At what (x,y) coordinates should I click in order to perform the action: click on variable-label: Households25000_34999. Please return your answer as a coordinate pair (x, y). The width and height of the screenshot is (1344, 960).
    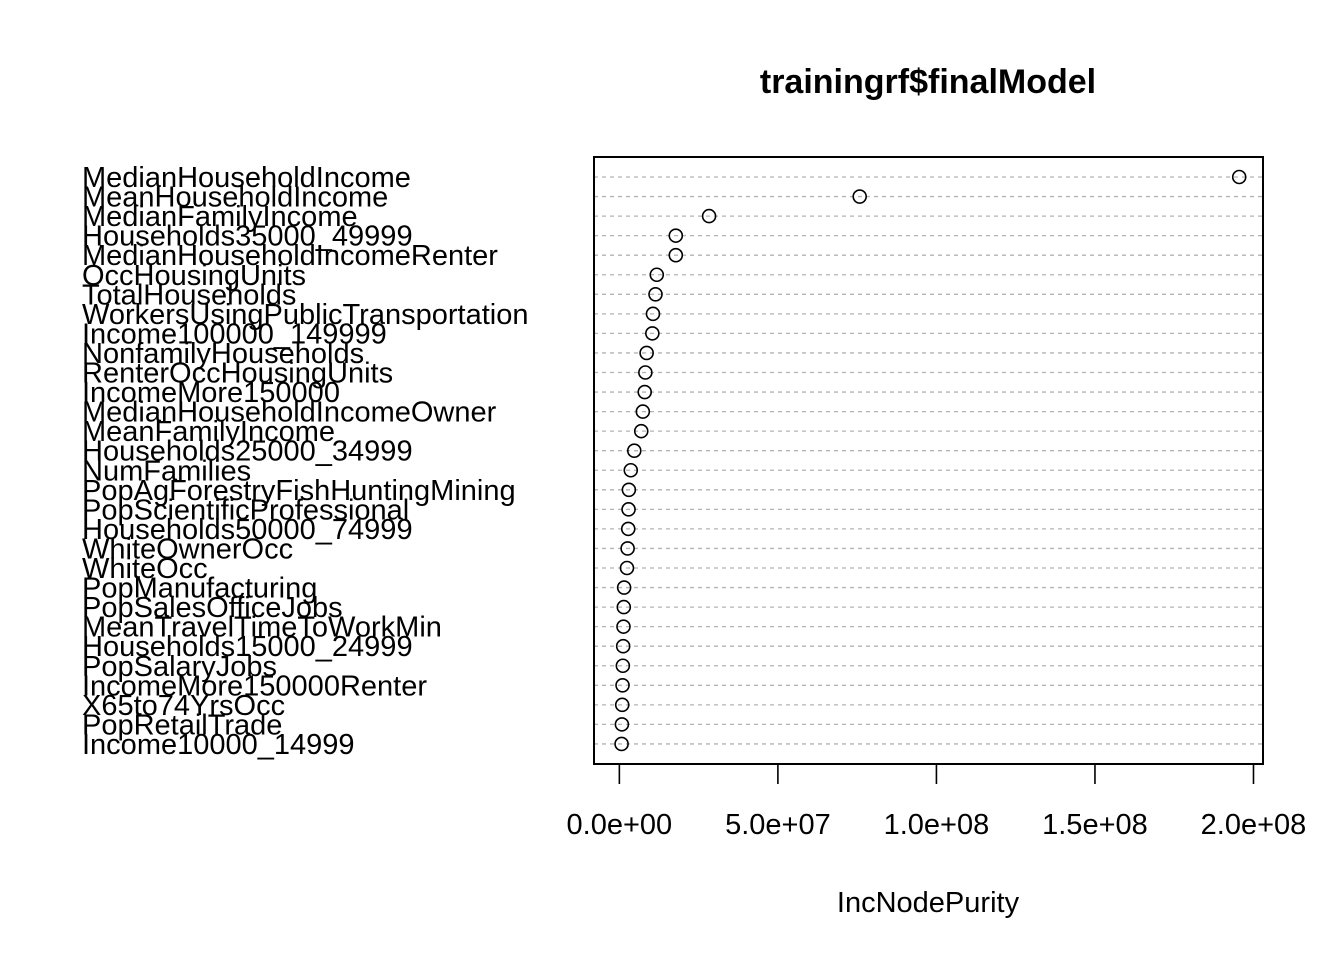
    Looking at the image, I should click on (247, 452).